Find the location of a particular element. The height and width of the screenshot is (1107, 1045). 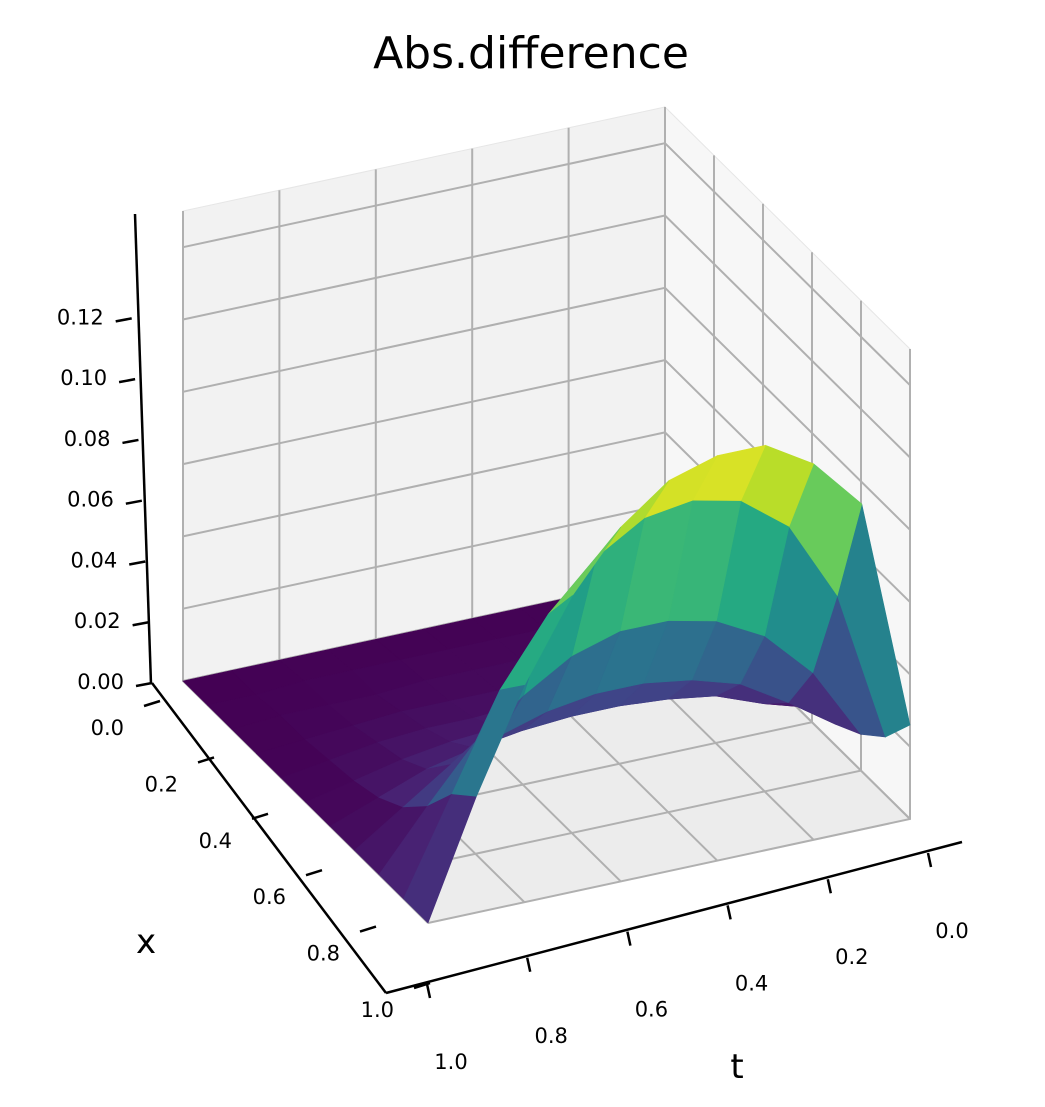

t-tick-label: 0.2 is located at coordinates (851, 957).